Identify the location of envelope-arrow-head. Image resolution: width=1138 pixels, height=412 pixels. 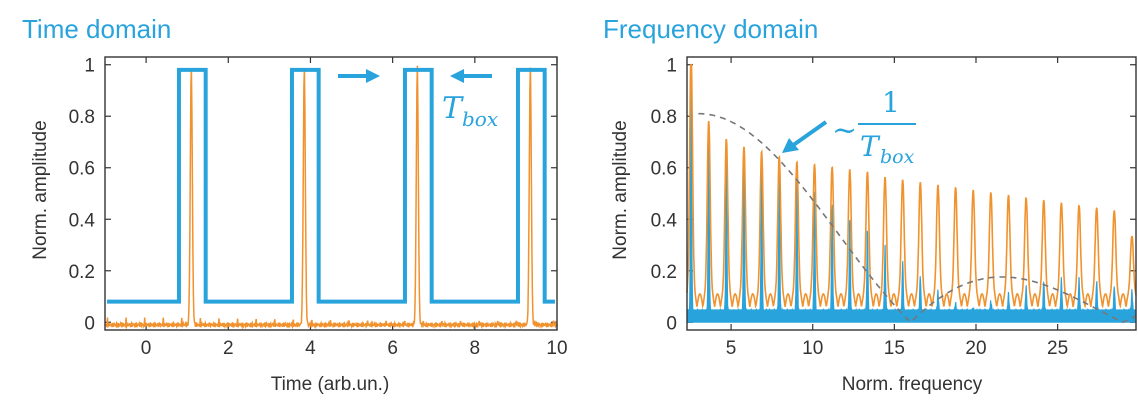
(790, 145).